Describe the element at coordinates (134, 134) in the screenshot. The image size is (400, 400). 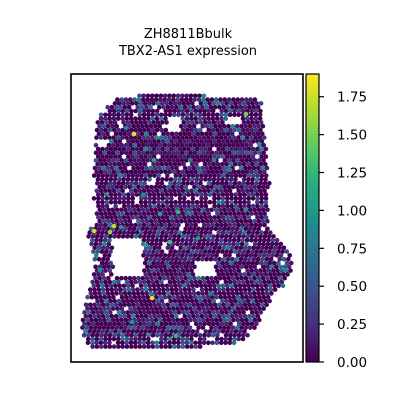
I see `spot-high` at that location.